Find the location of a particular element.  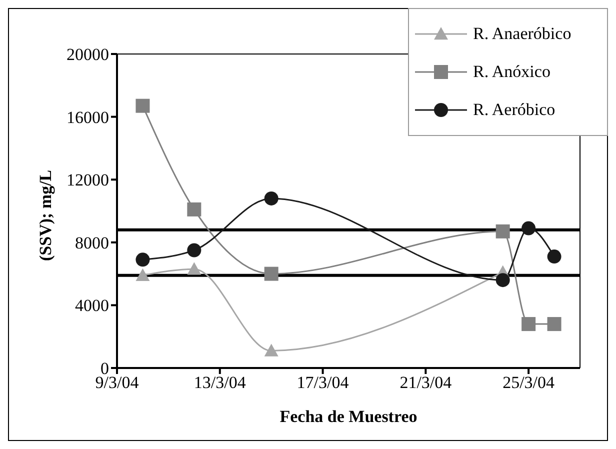

x-tick-label: 9/3/04 is located at coordinates (117, 382).